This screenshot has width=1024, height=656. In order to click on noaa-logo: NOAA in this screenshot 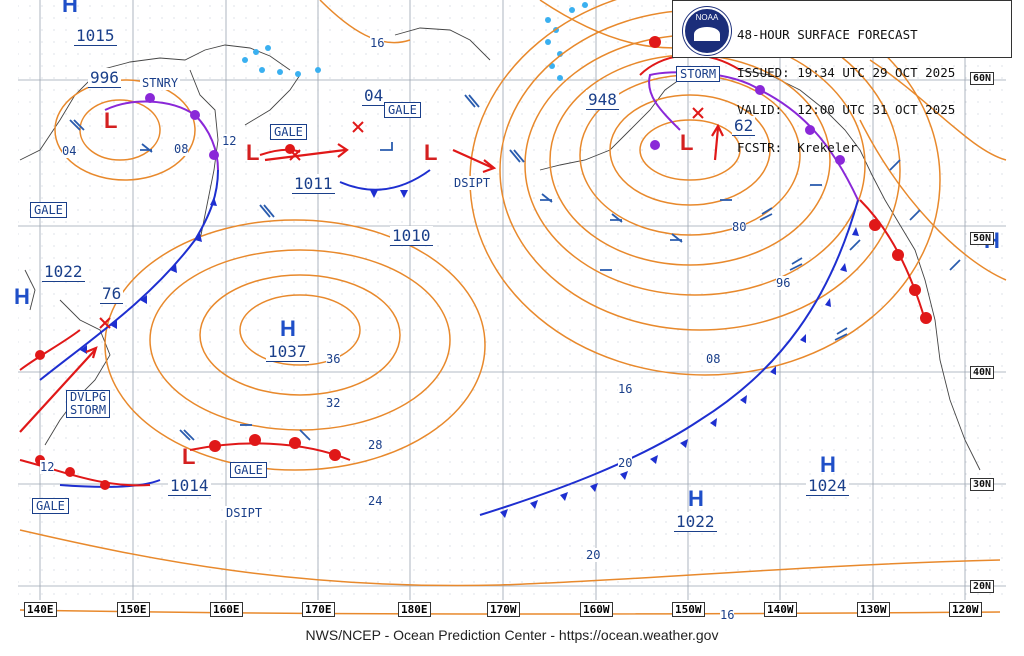, I will do `click(707, 31)`.